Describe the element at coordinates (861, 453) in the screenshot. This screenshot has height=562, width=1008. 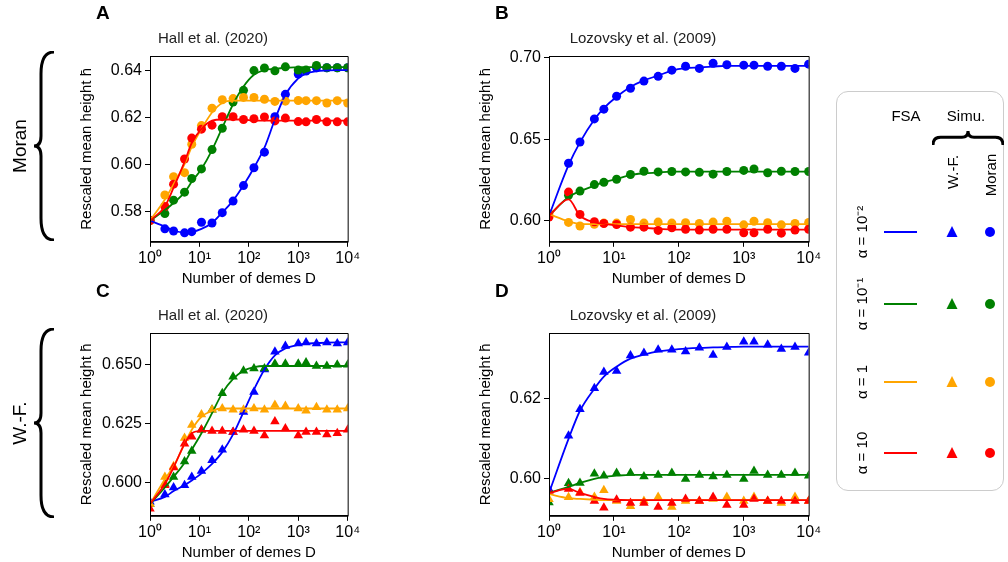
I see `legend-label: α = 10` at that location.